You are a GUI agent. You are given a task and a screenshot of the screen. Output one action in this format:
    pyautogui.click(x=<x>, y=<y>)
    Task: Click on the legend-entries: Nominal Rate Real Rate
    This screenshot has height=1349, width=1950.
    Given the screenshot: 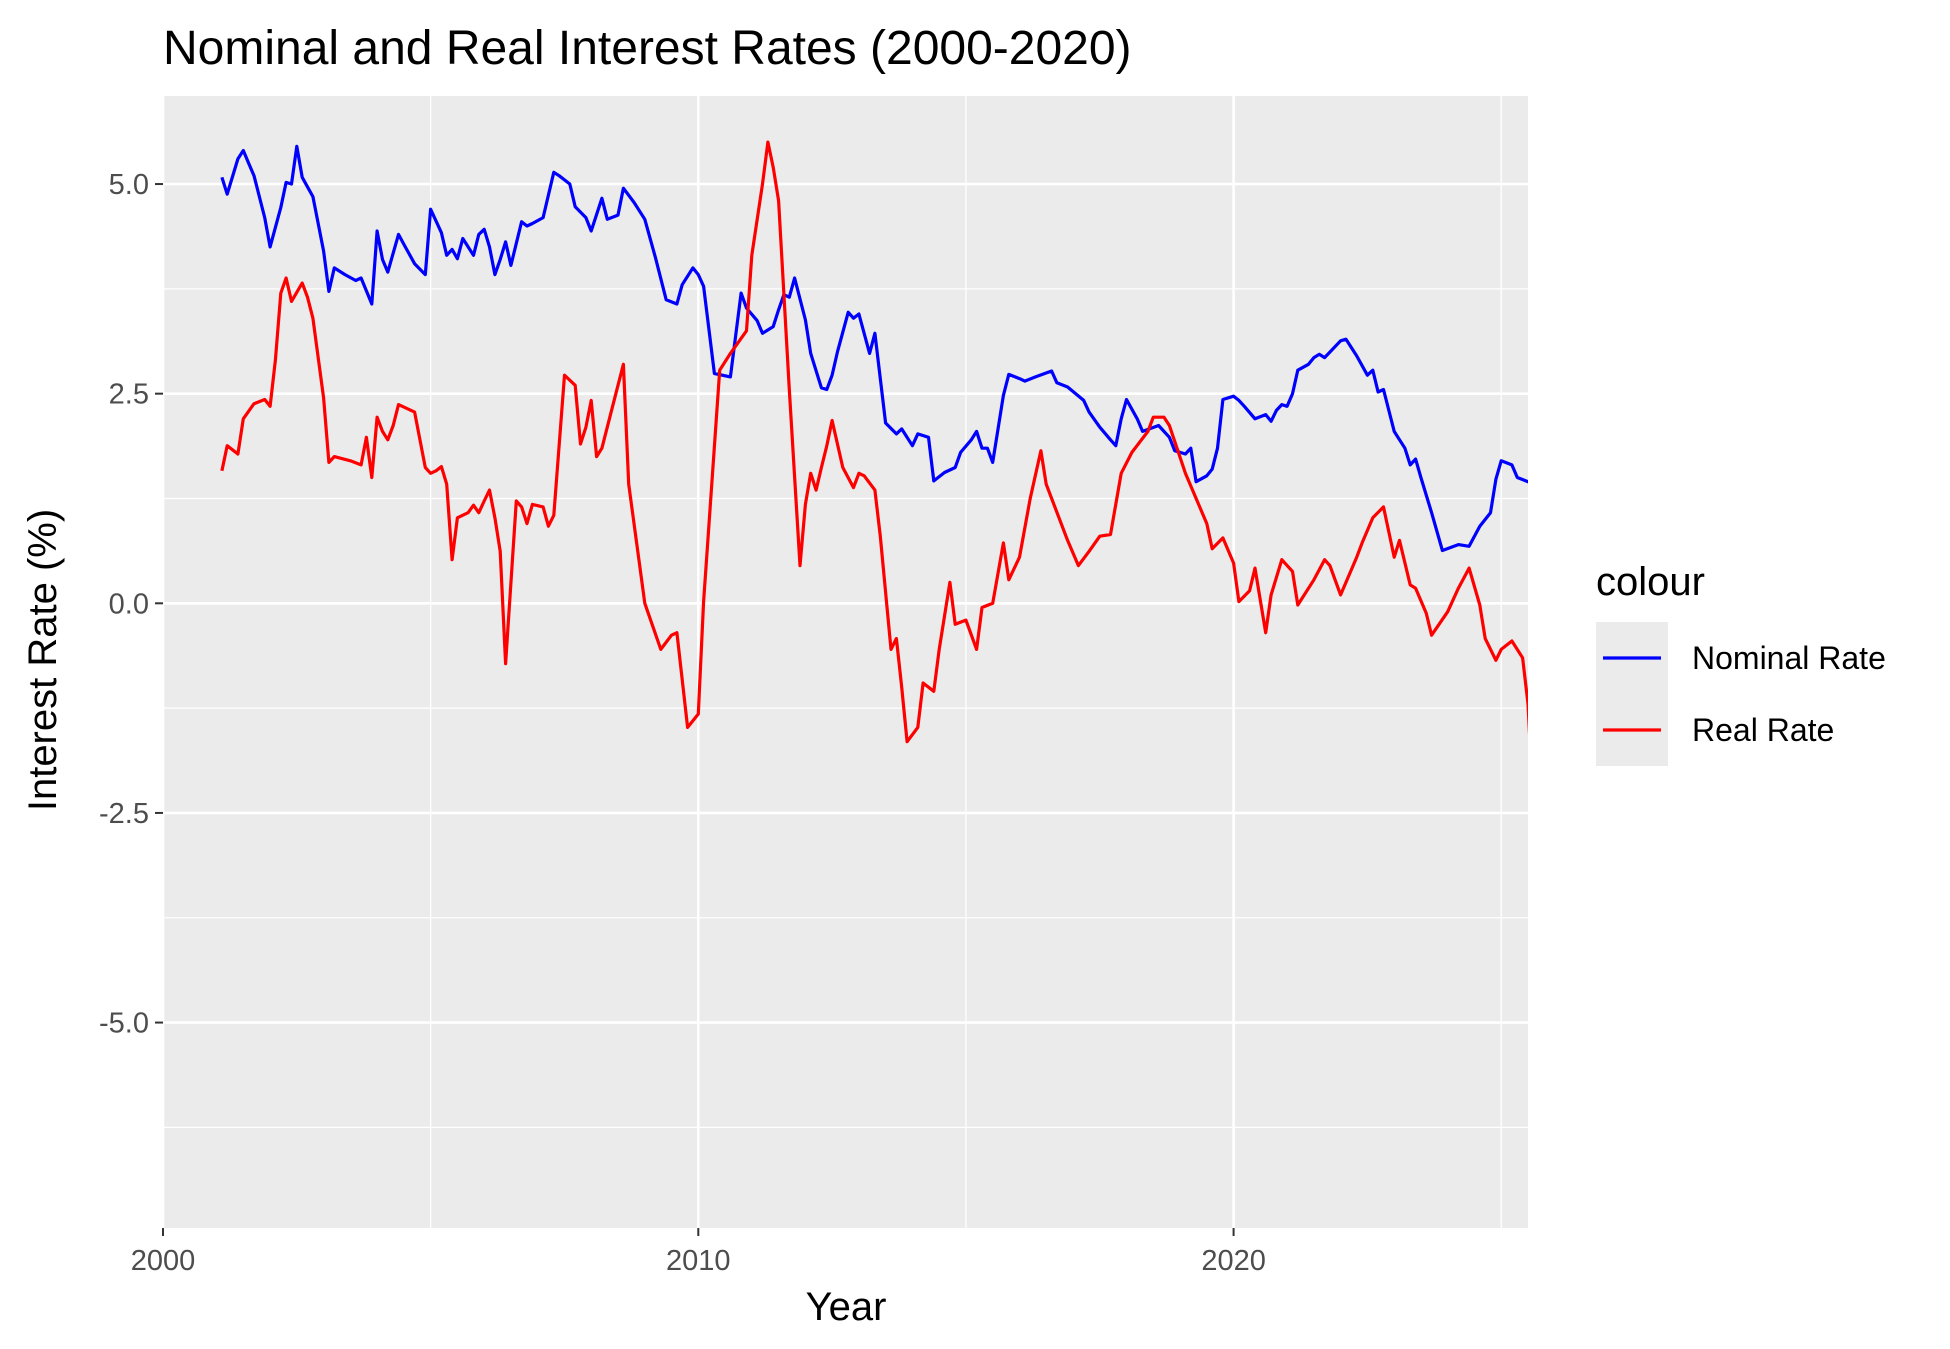 What is the action you would take?
    pyautogui.click(x=1744, y=694)
    